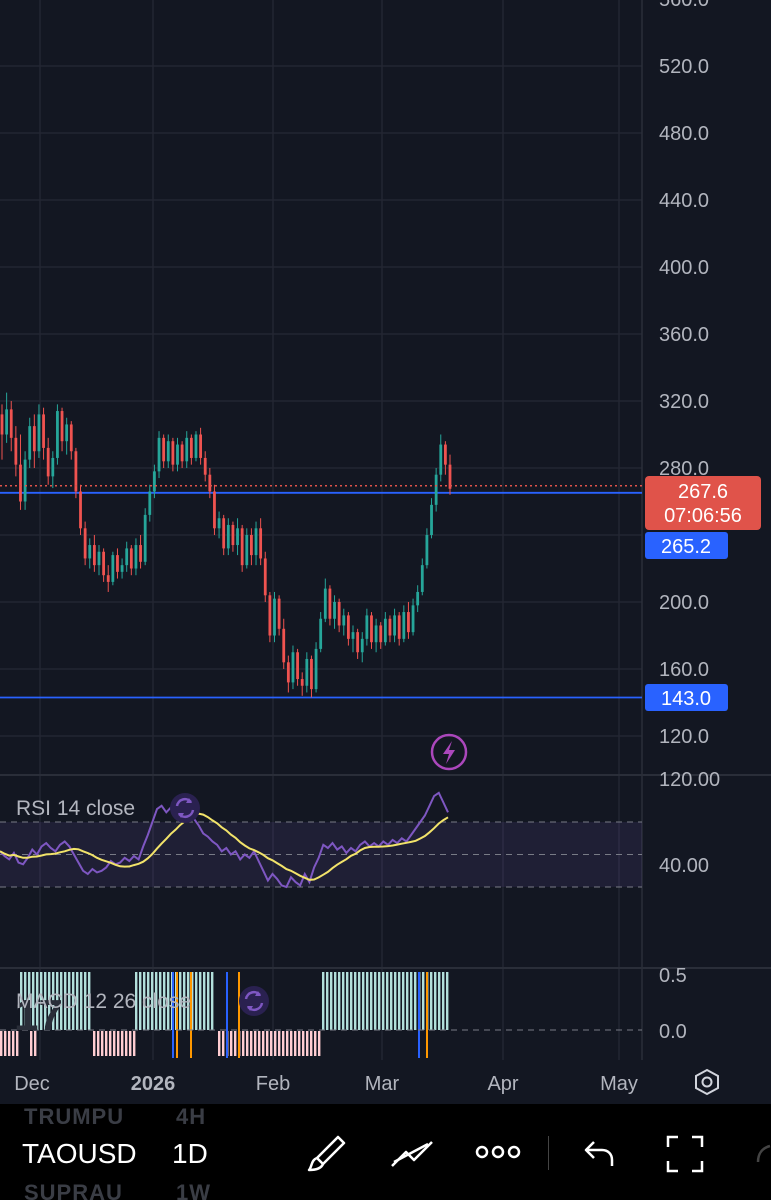 Image resolution: width=771 pixels, height=1200 pixels. Describe the element at coordinates (321, 595) in the screenshot. I see `horizontal-levels` at that location.